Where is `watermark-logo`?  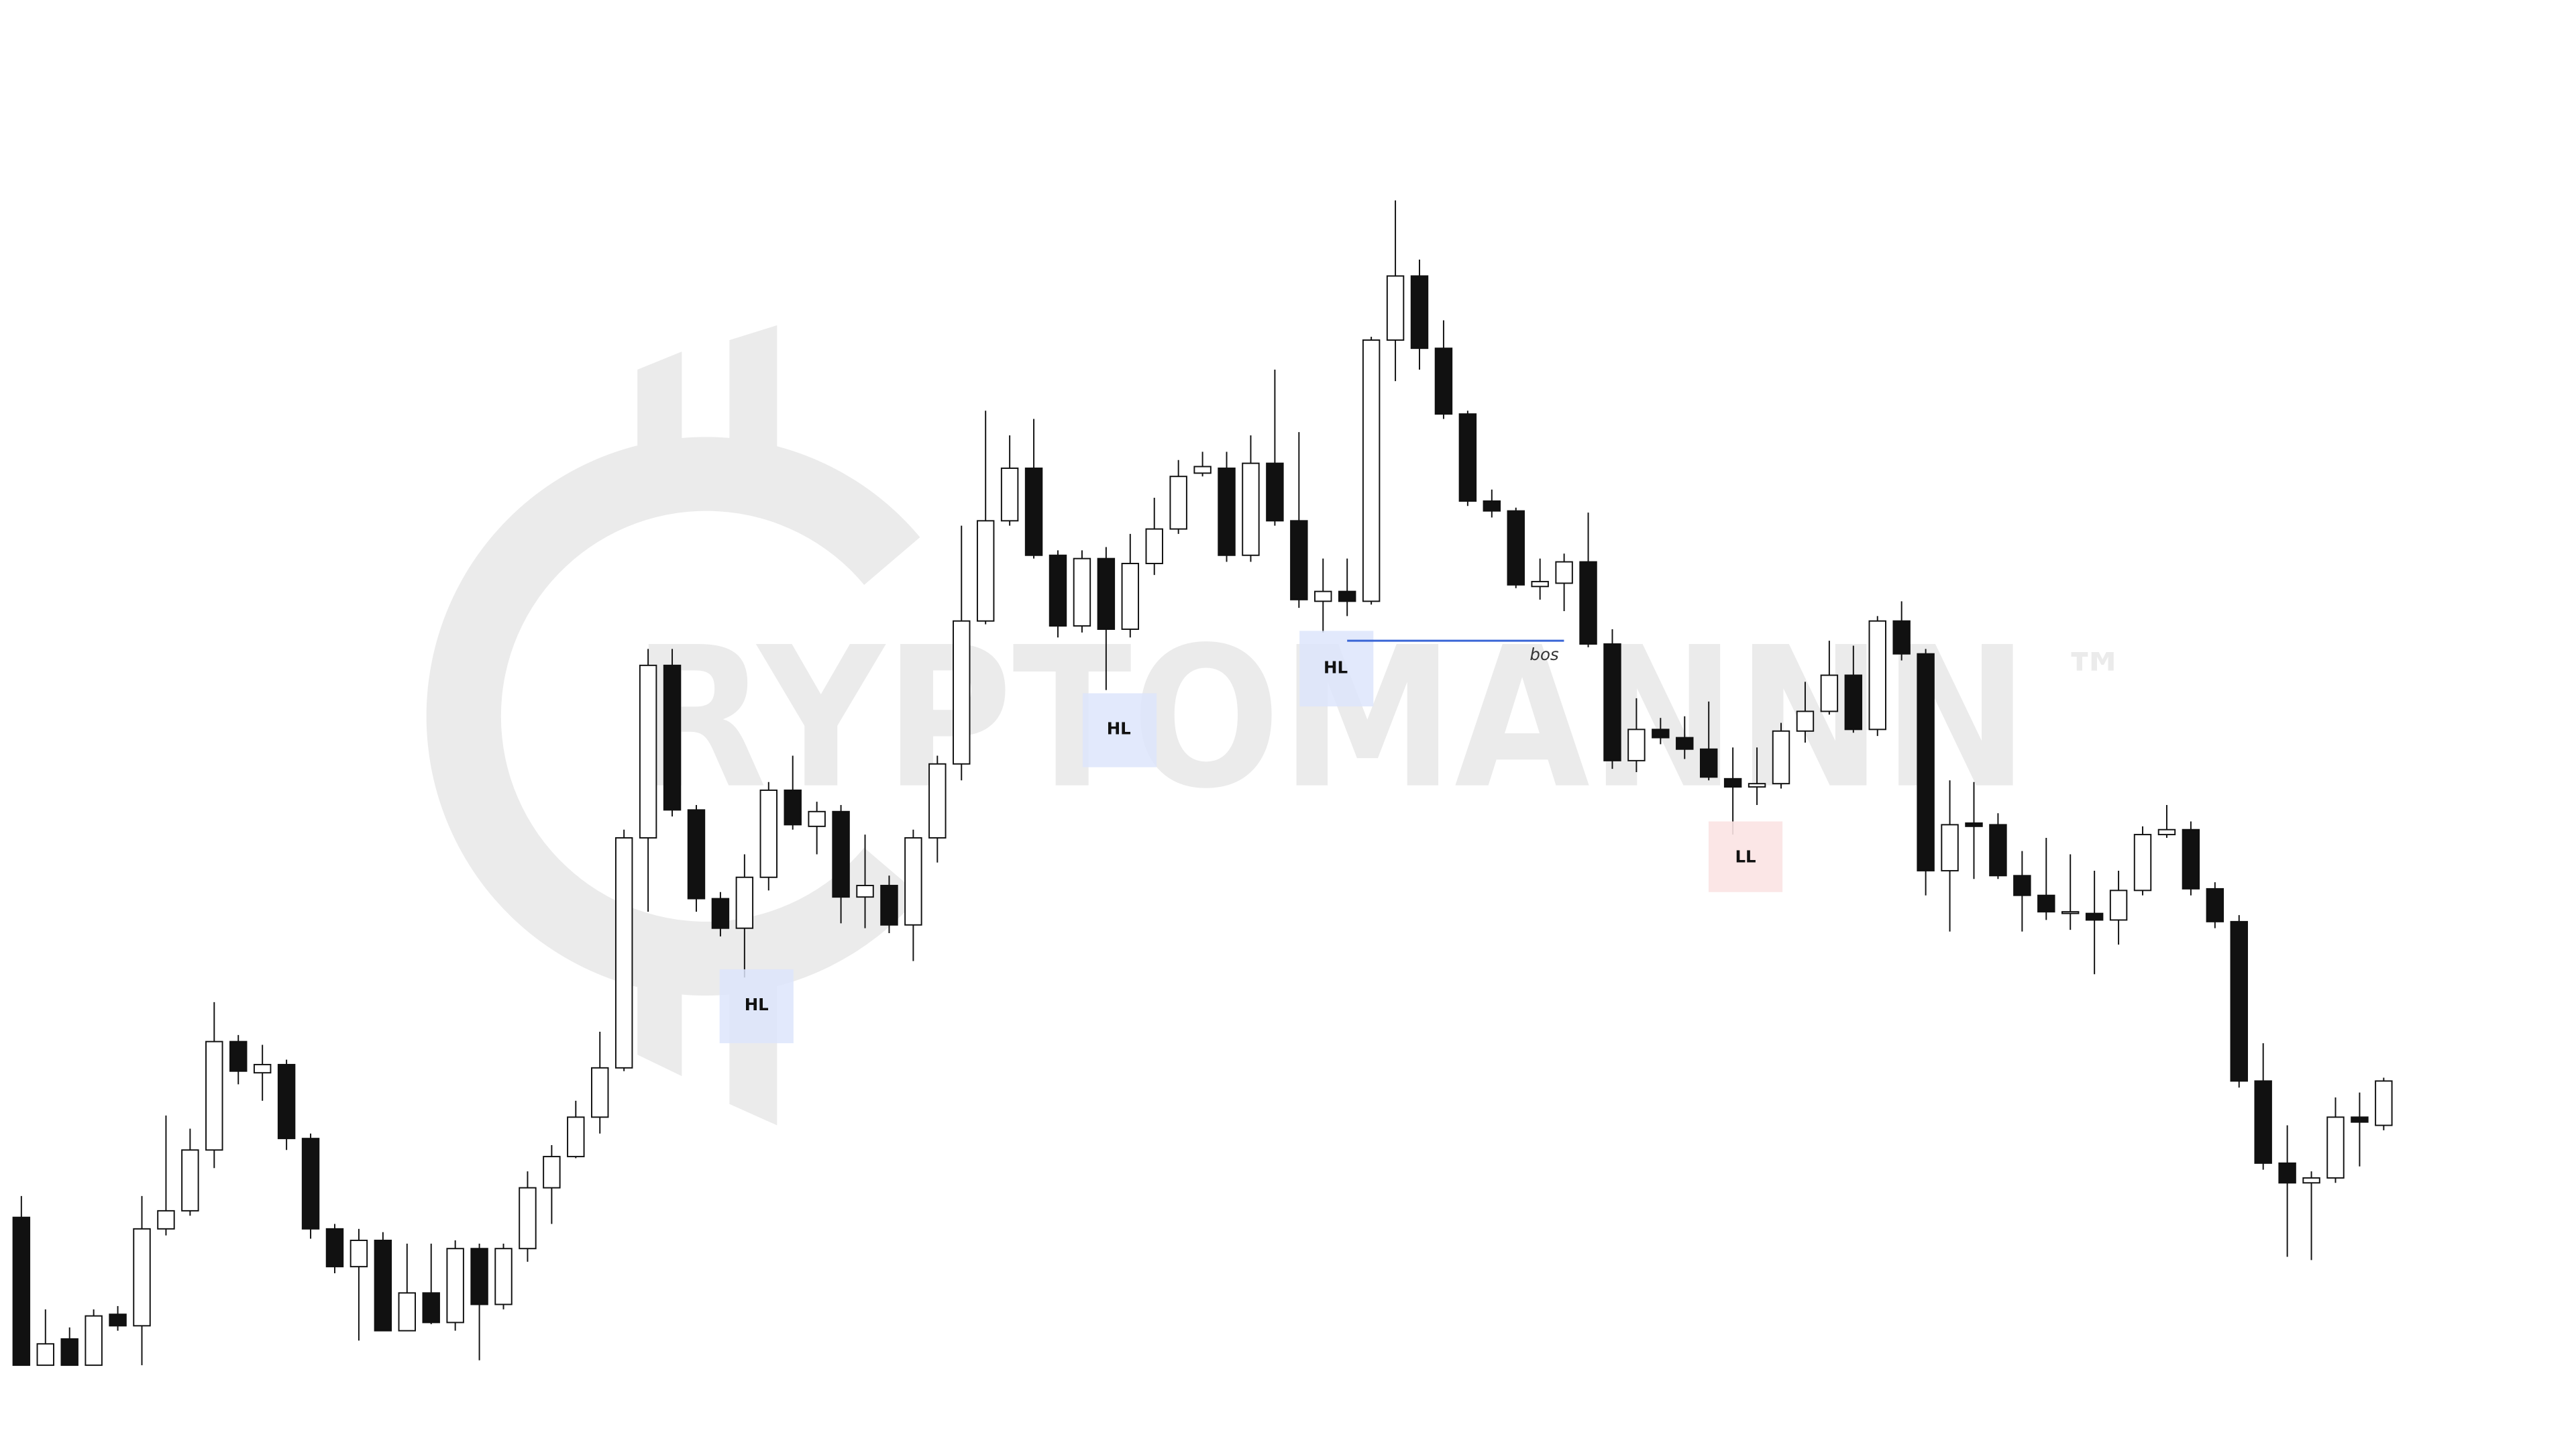
watermark-logo is located at coordinates (673, 716).